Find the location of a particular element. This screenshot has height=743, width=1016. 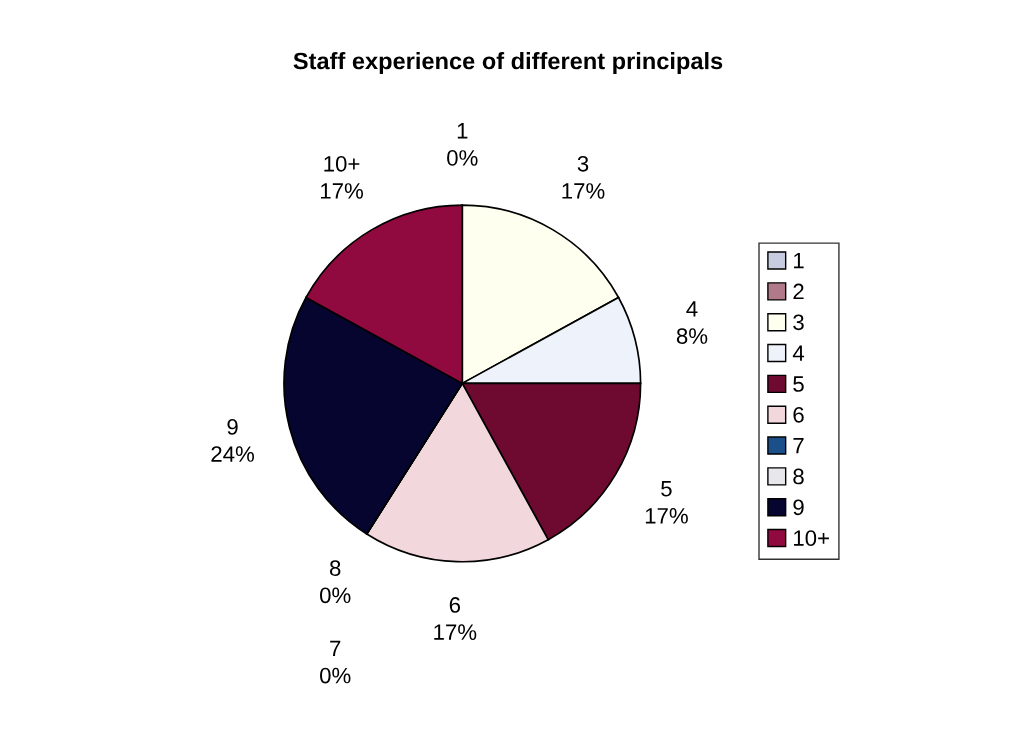

category-label: 1 is located at coordinates (462, 131).